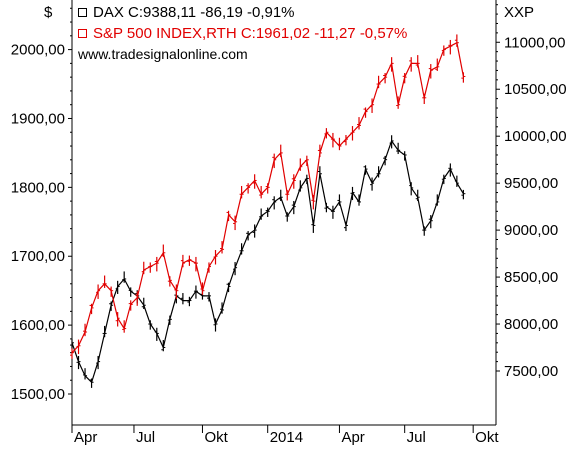 This screenshot has width=574, height=451. Describe the element at coordinates (531, 371) in the screenshot. I see `right-tick-label: 7500,00` at that location.